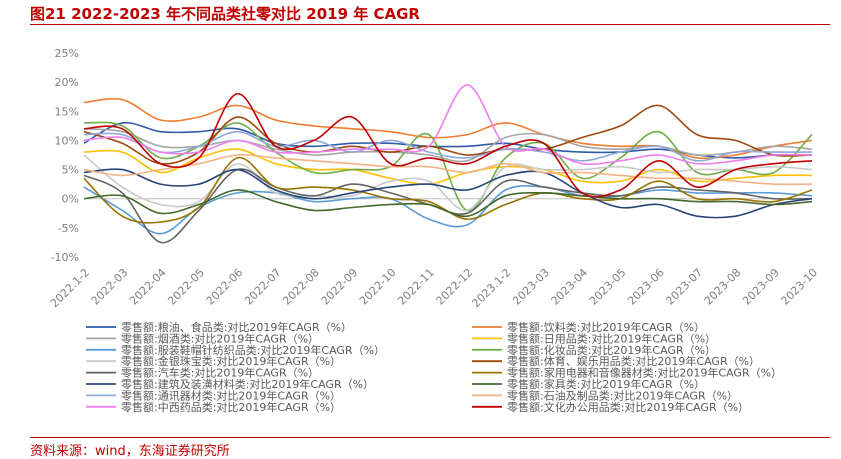 The height and width of the screenshot is (459, 841). What do you see at coordinates (644, 373) in the screenshot?
I see `legend-label: 零售额:家用电器和音像器材类:对比2019年CAGR（%）` at bounding box center [644, 373].